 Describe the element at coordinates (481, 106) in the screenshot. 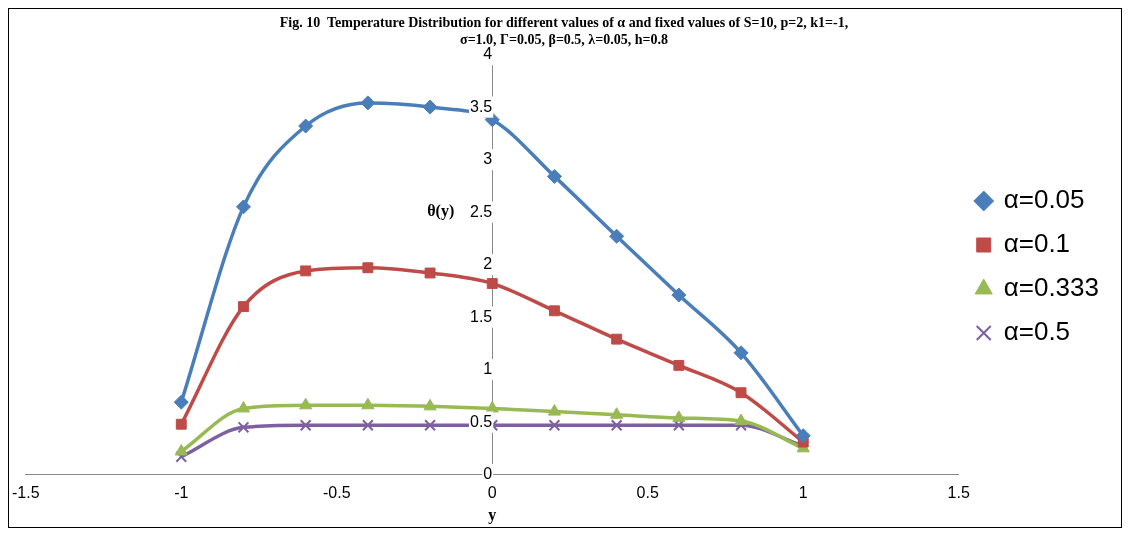

I see `y-tick-label: 3.5` at that location.